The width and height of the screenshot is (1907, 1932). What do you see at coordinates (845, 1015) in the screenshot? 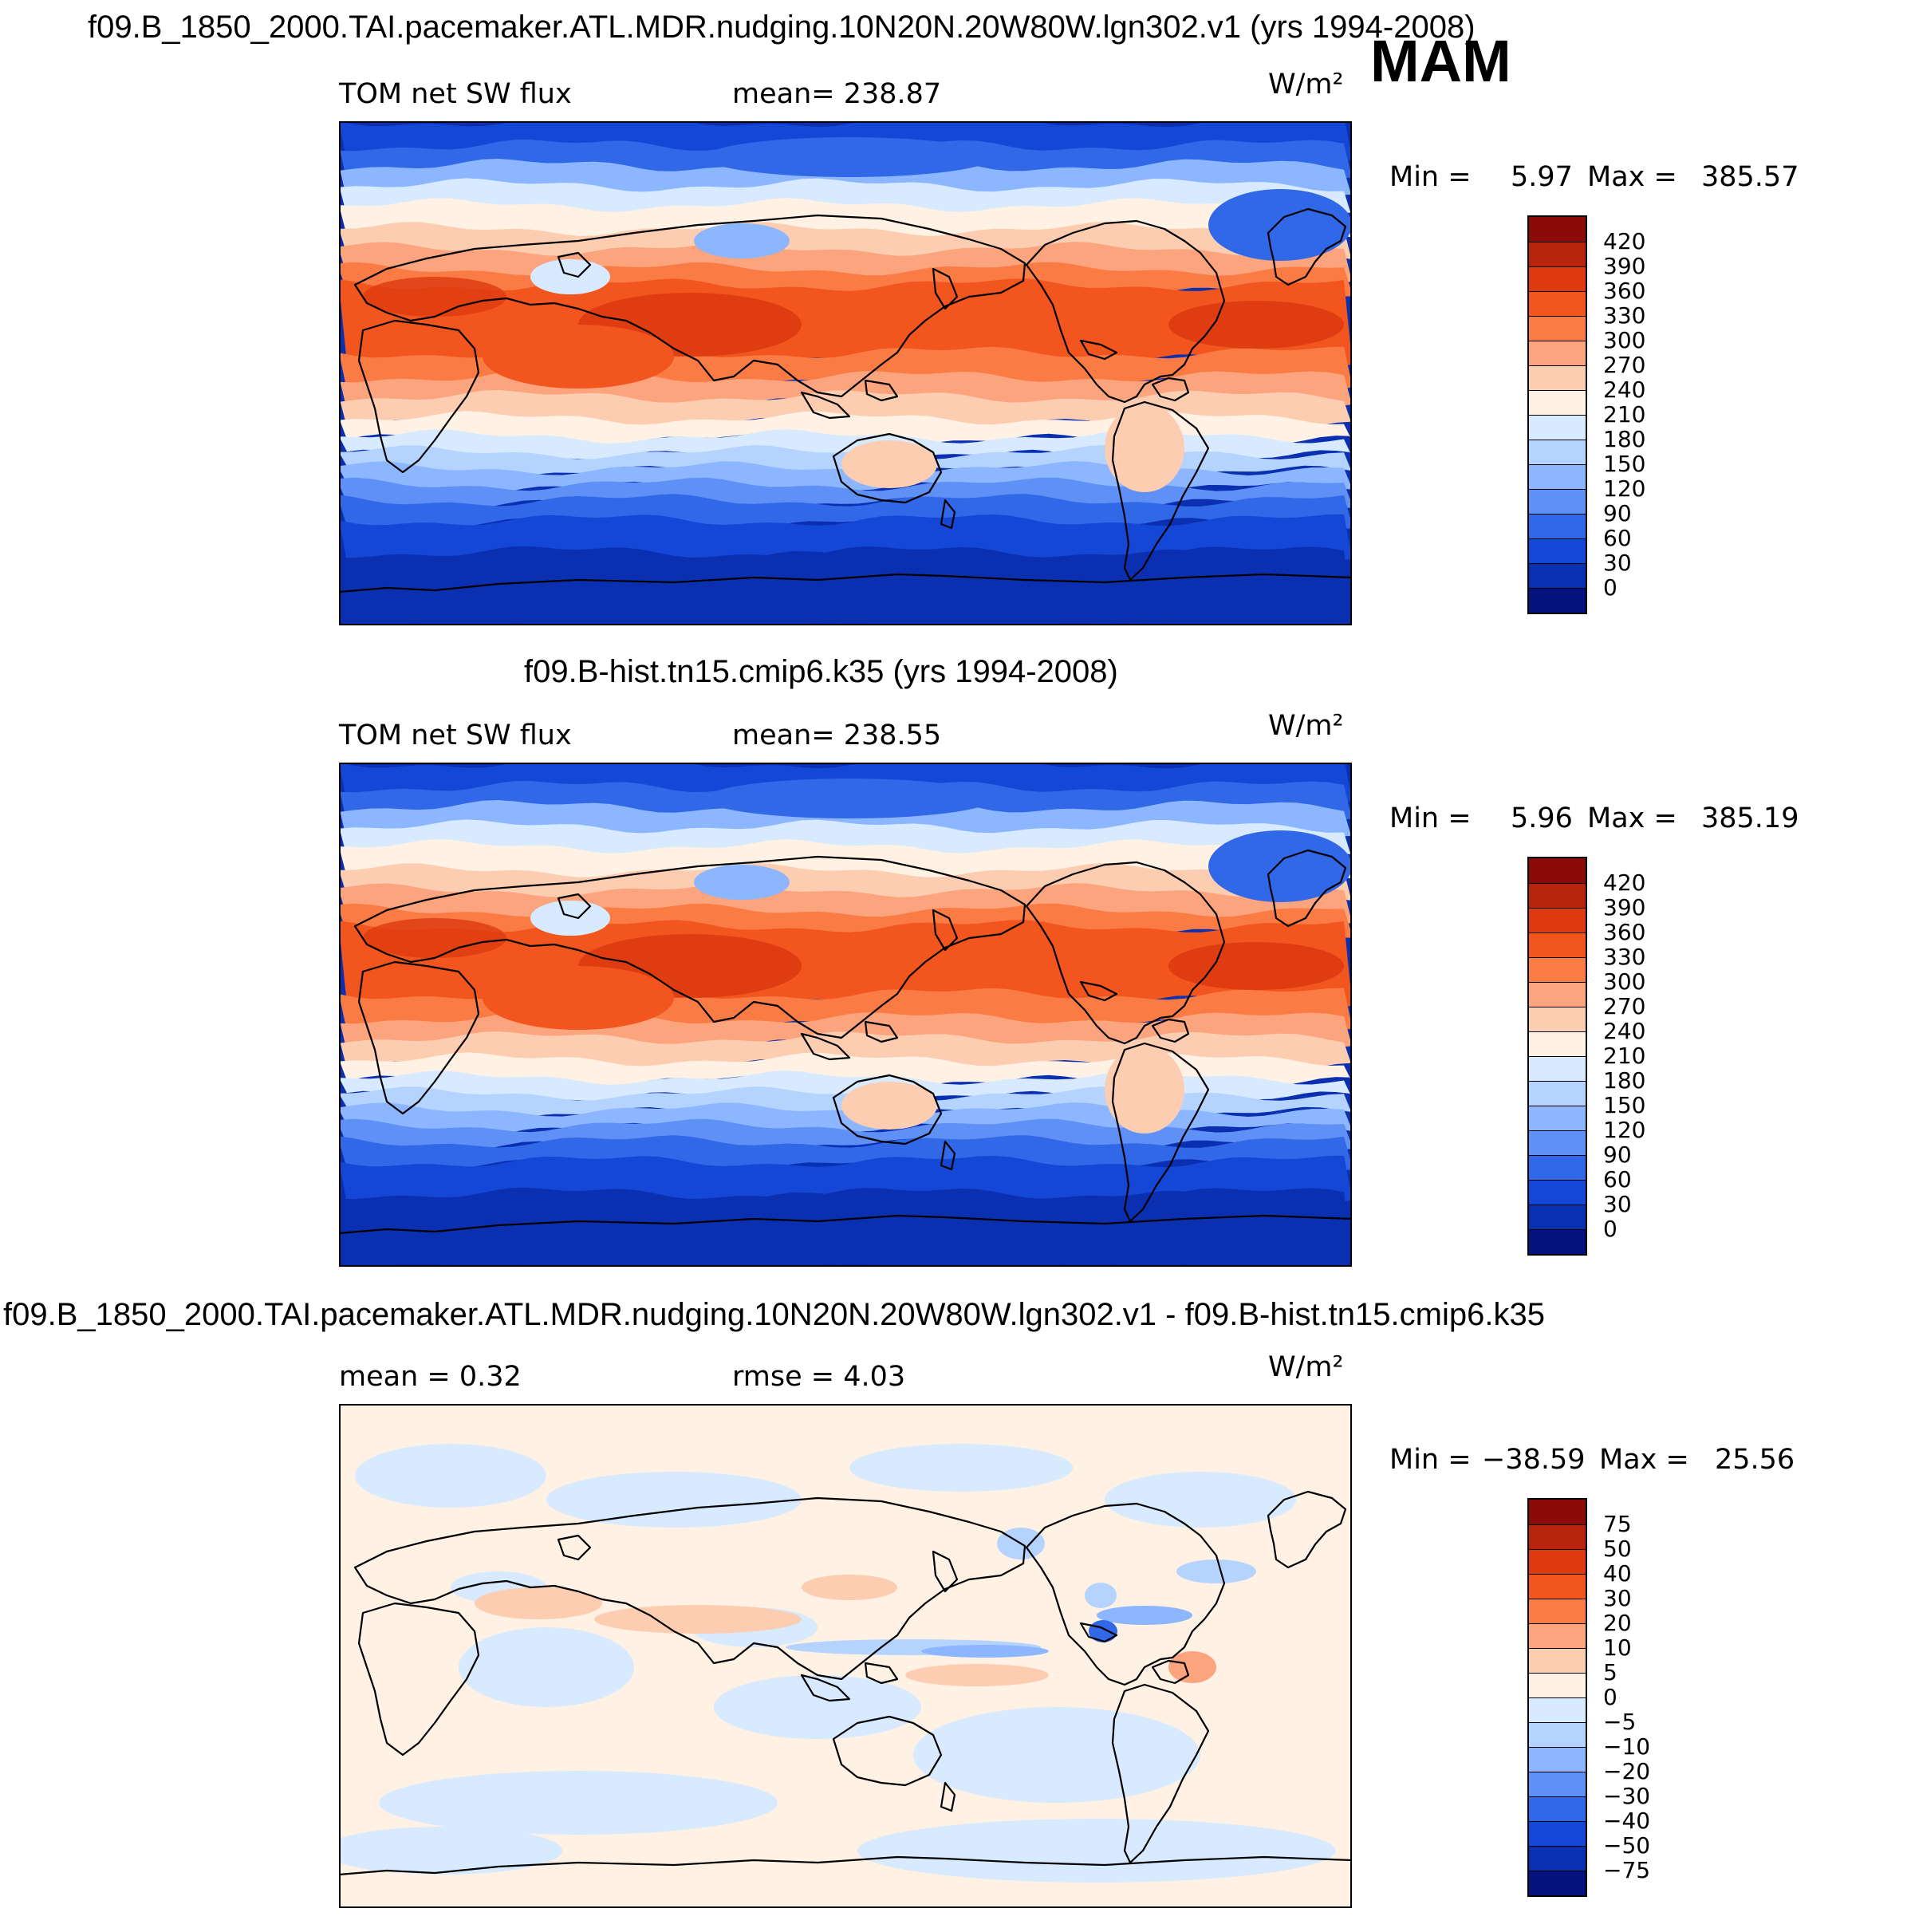
I see `map-svg` at bounding box center [845, 1015].